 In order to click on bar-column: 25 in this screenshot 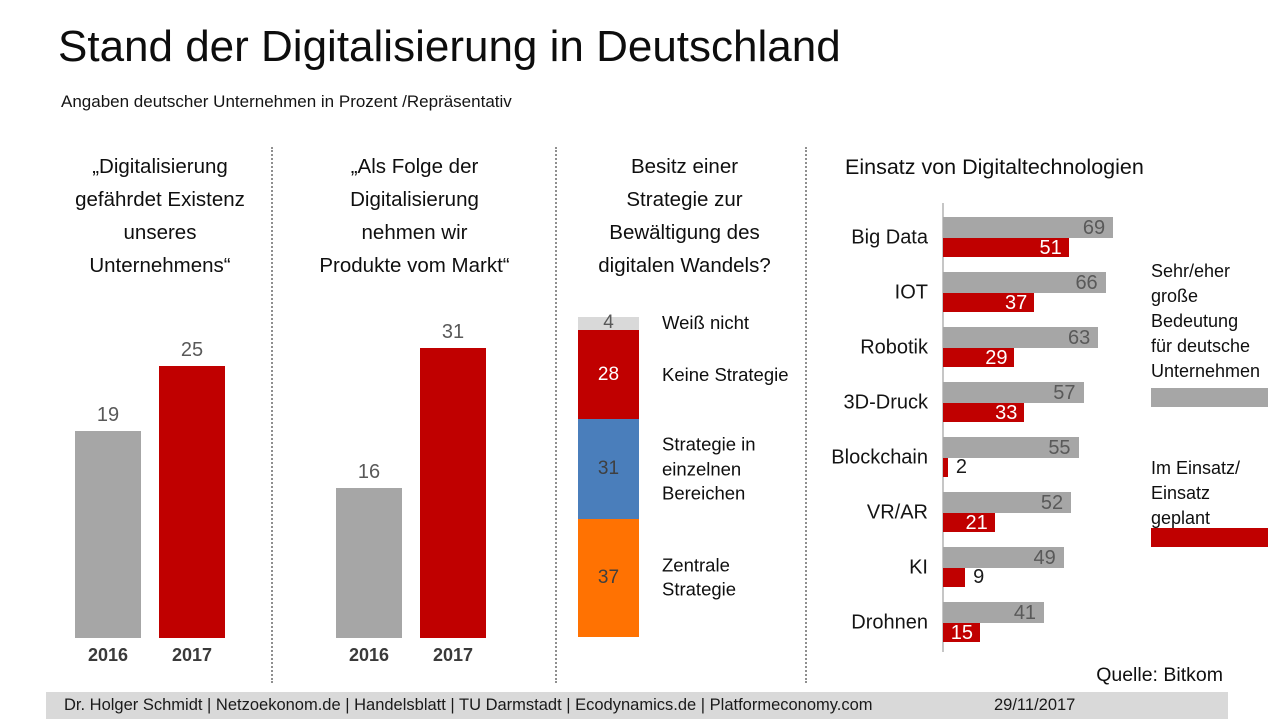, I will do `click(192, 488)`.